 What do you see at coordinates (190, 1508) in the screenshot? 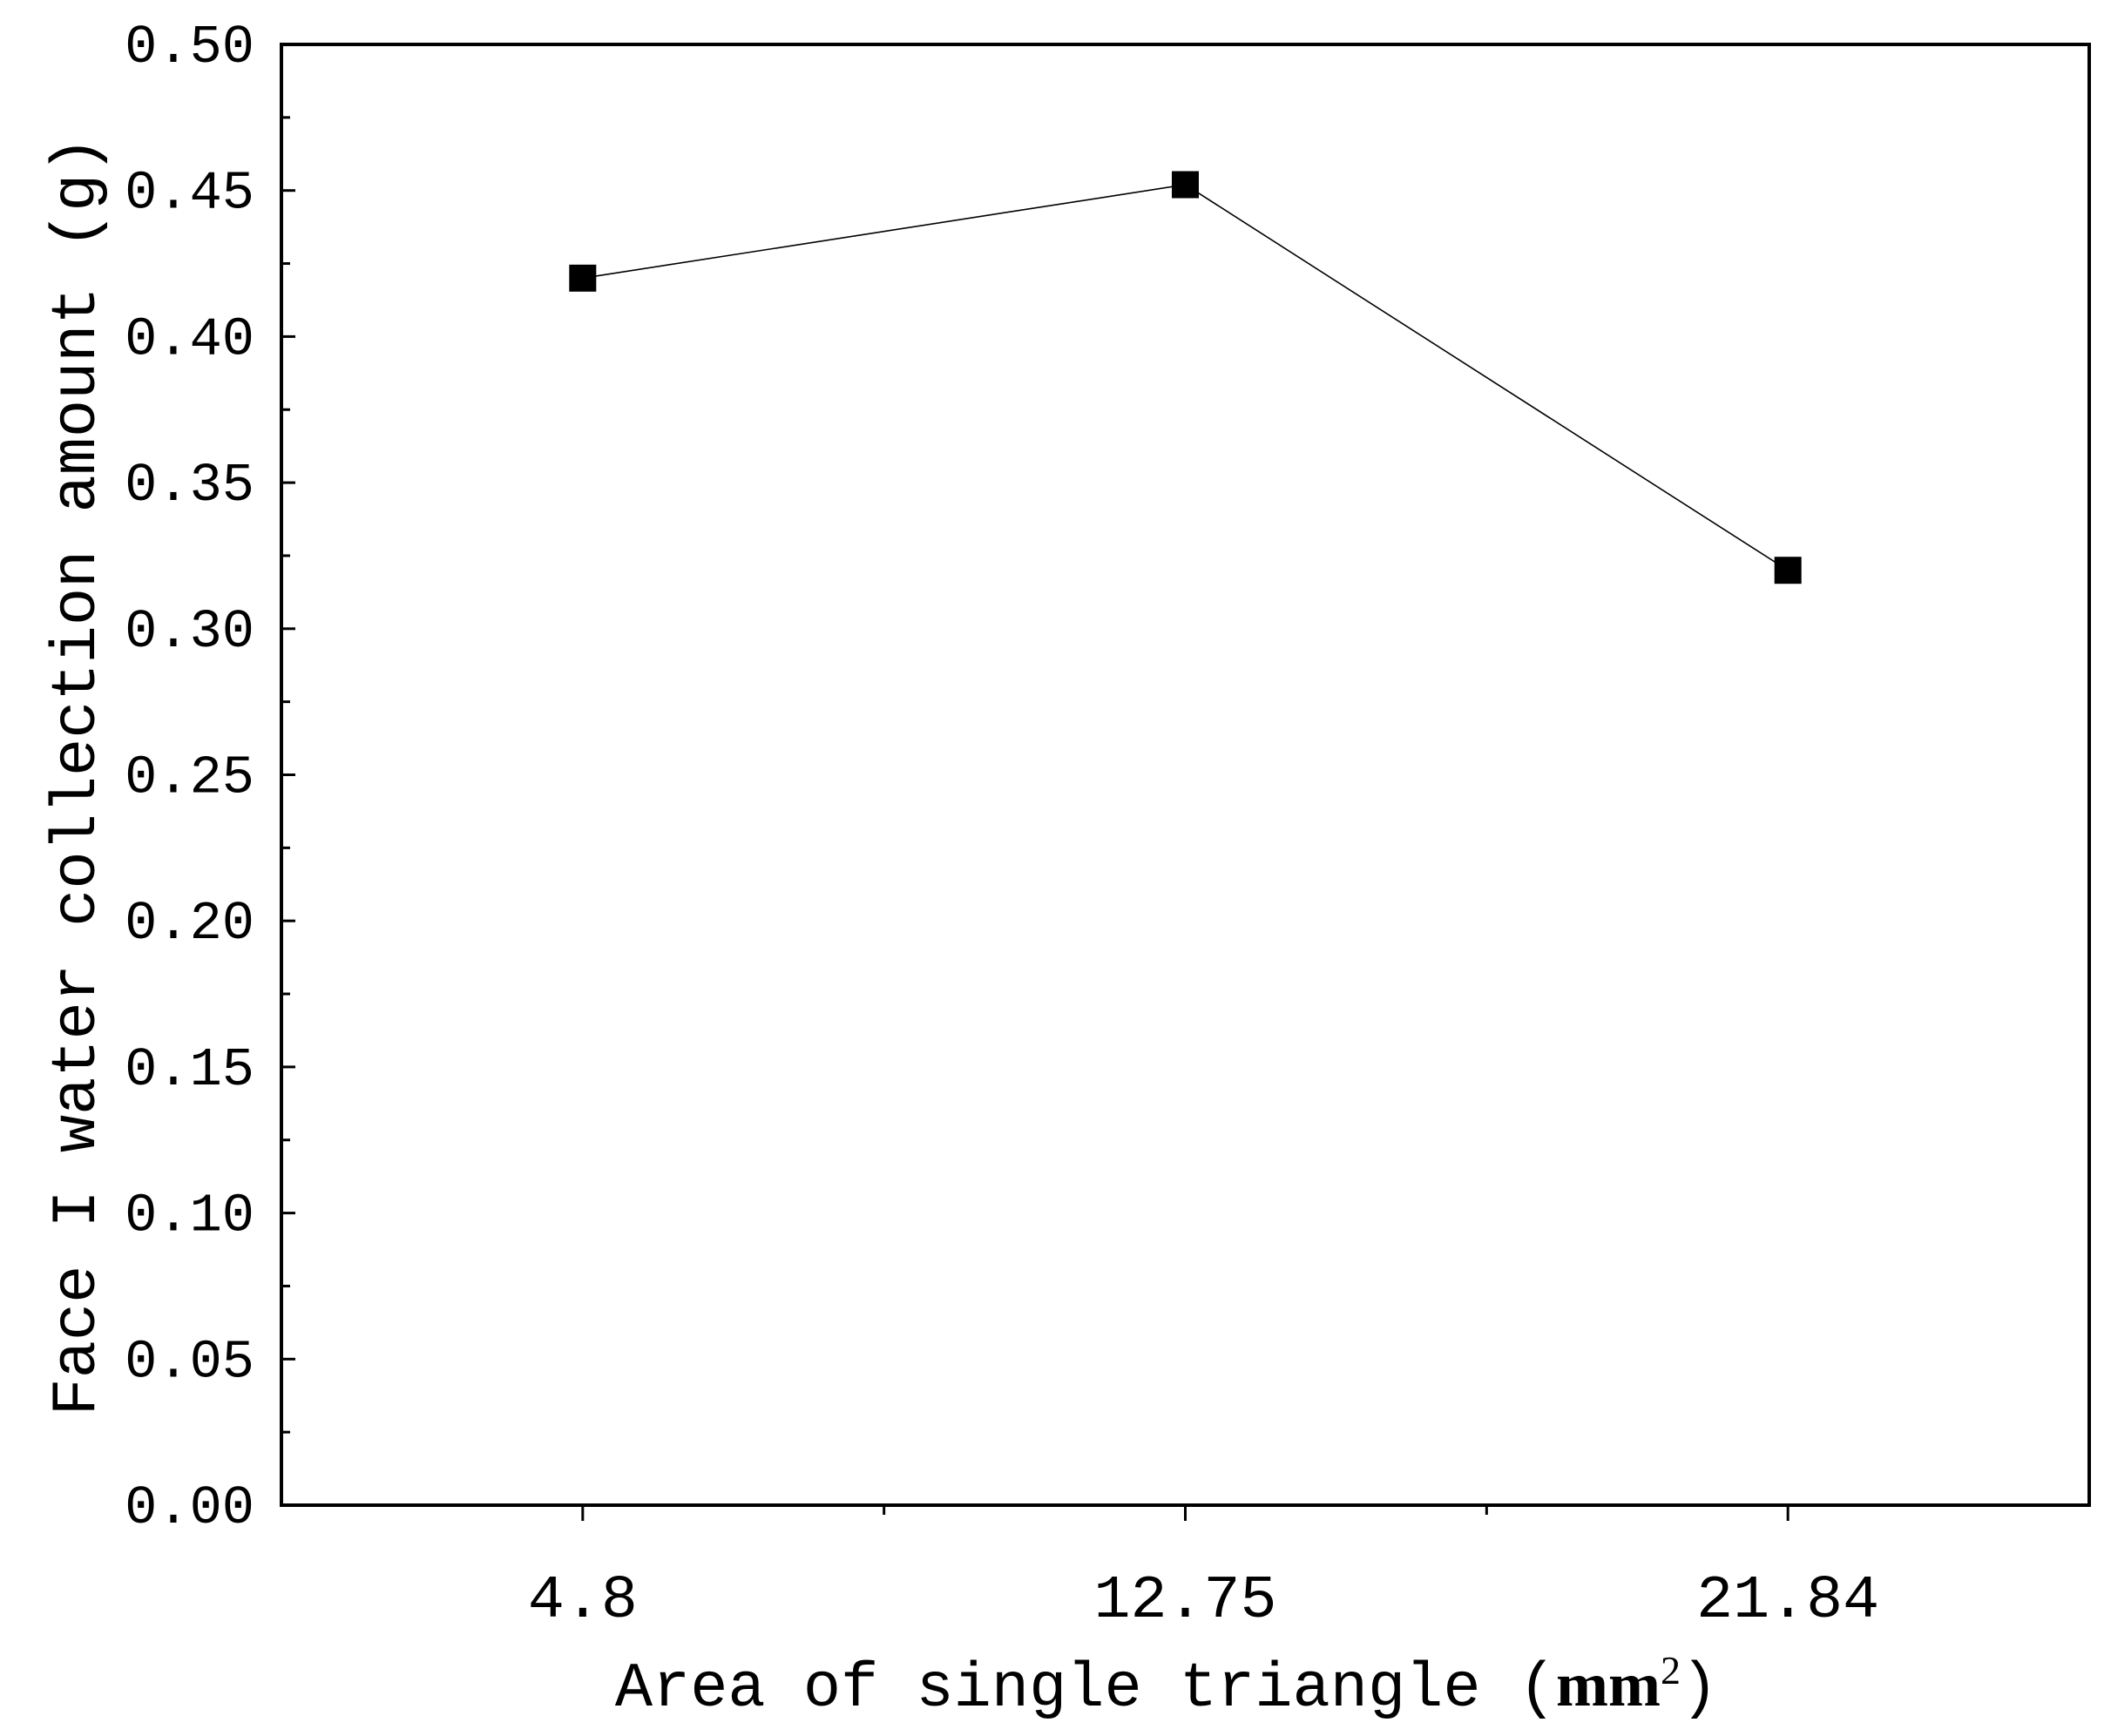
I see `y-tick-label: 0.00` at bounding box center [190, 1508].